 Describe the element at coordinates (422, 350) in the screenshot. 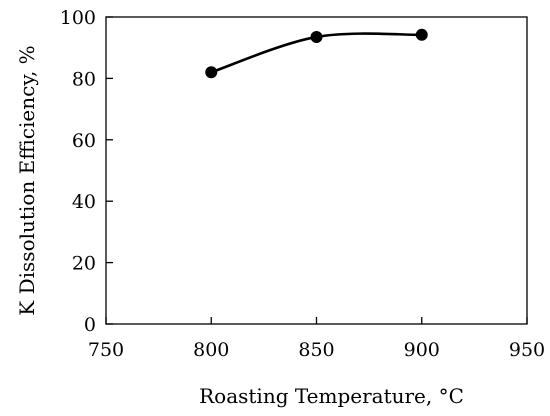

I see `x-tick-label: 900` at that location.